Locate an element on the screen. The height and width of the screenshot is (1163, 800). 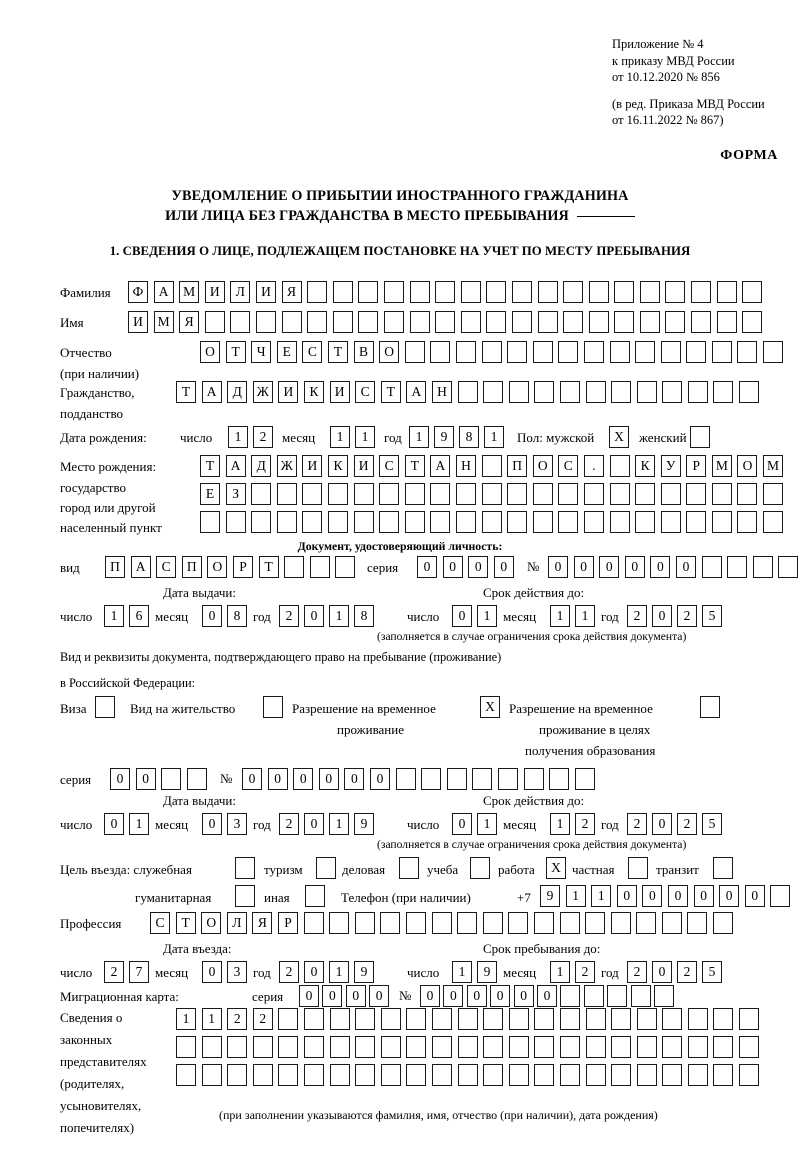
legal-rep-row-2-cells is located at coordinates (468, 1047).